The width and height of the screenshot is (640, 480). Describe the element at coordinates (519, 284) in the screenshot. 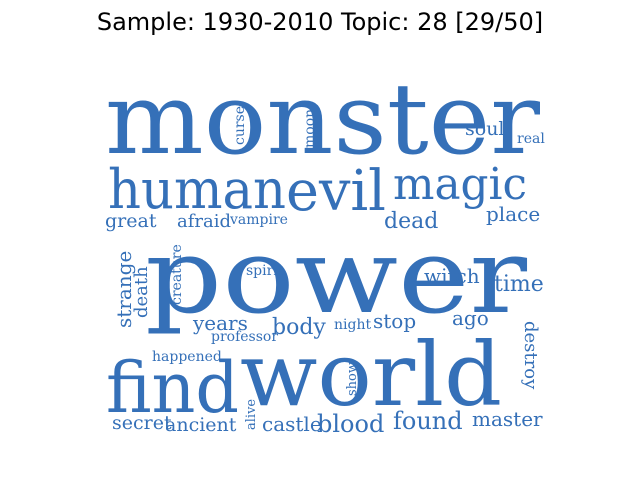

I see `word-time: time` at that location.